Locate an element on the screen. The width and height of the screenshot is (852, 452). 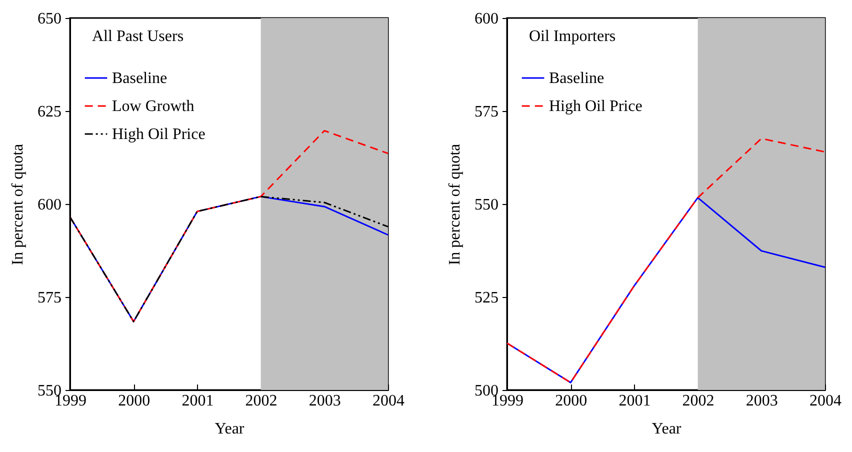
y-tick-label: 625 is located at coordinates (50, 112).